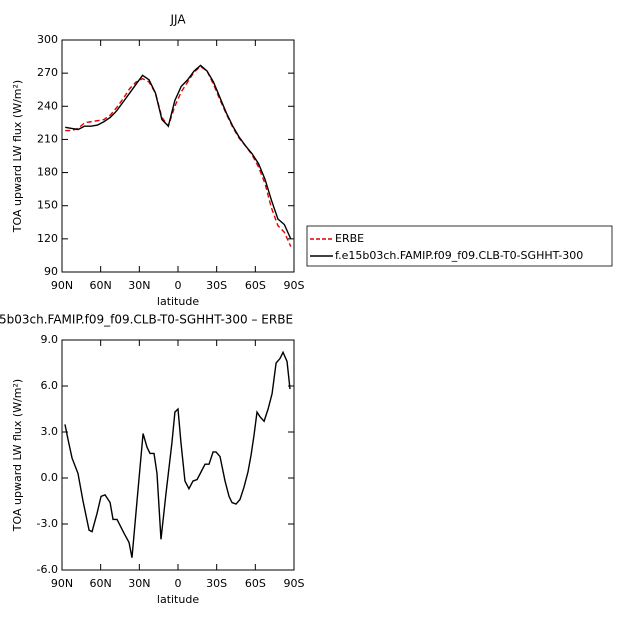 Image resolution: width=623 pixels, height=623 pixels. I want to click on y-tick-label: 6.0, so click(50, 385).